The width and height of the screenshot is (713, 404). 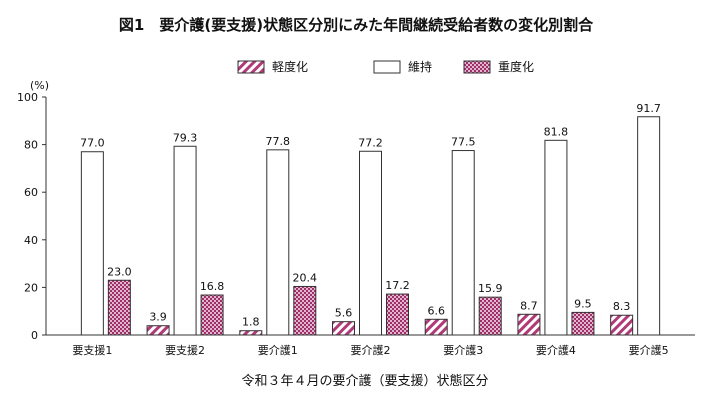 I want to click on y-axis-unit: (%), so click(x=39, y=85).